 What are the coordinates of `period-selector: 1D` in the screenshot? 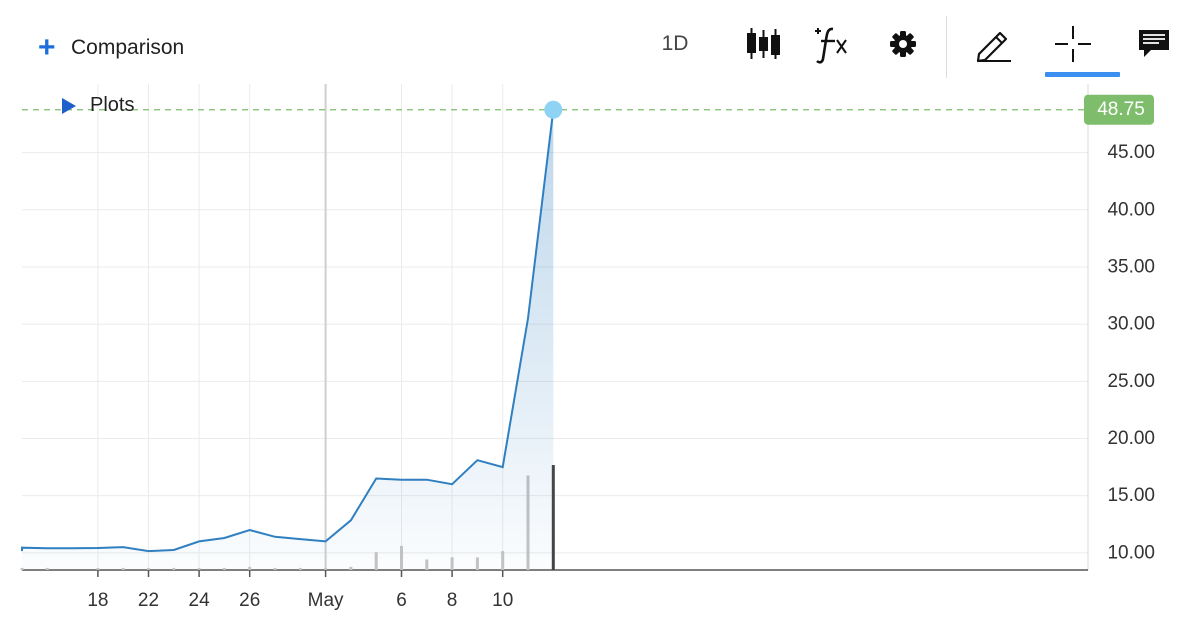 It's located at (675, 43).